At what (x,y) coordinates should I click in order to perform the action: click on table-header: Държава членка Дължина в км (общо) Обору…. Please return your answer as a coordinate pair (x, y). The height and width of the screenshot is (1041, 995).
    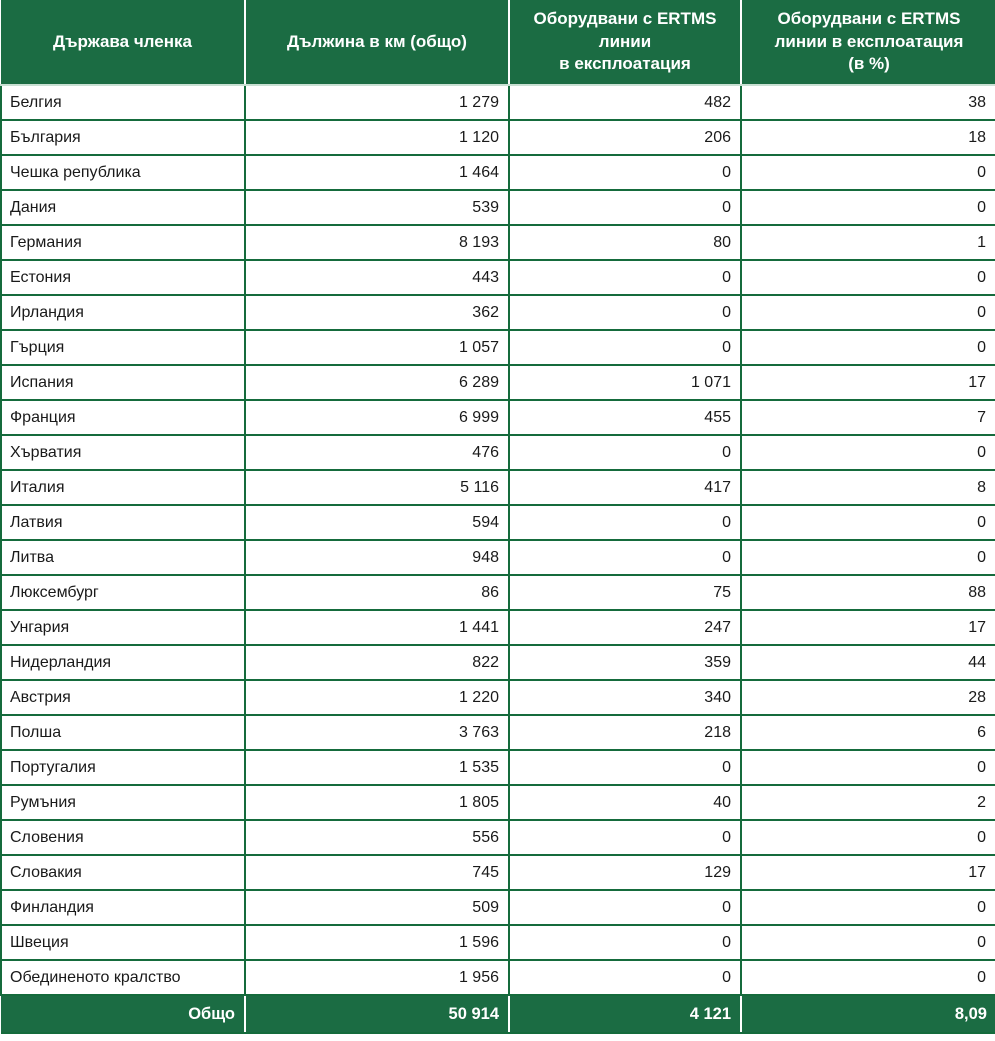
    Looking at the image, I should click on (498, 43).